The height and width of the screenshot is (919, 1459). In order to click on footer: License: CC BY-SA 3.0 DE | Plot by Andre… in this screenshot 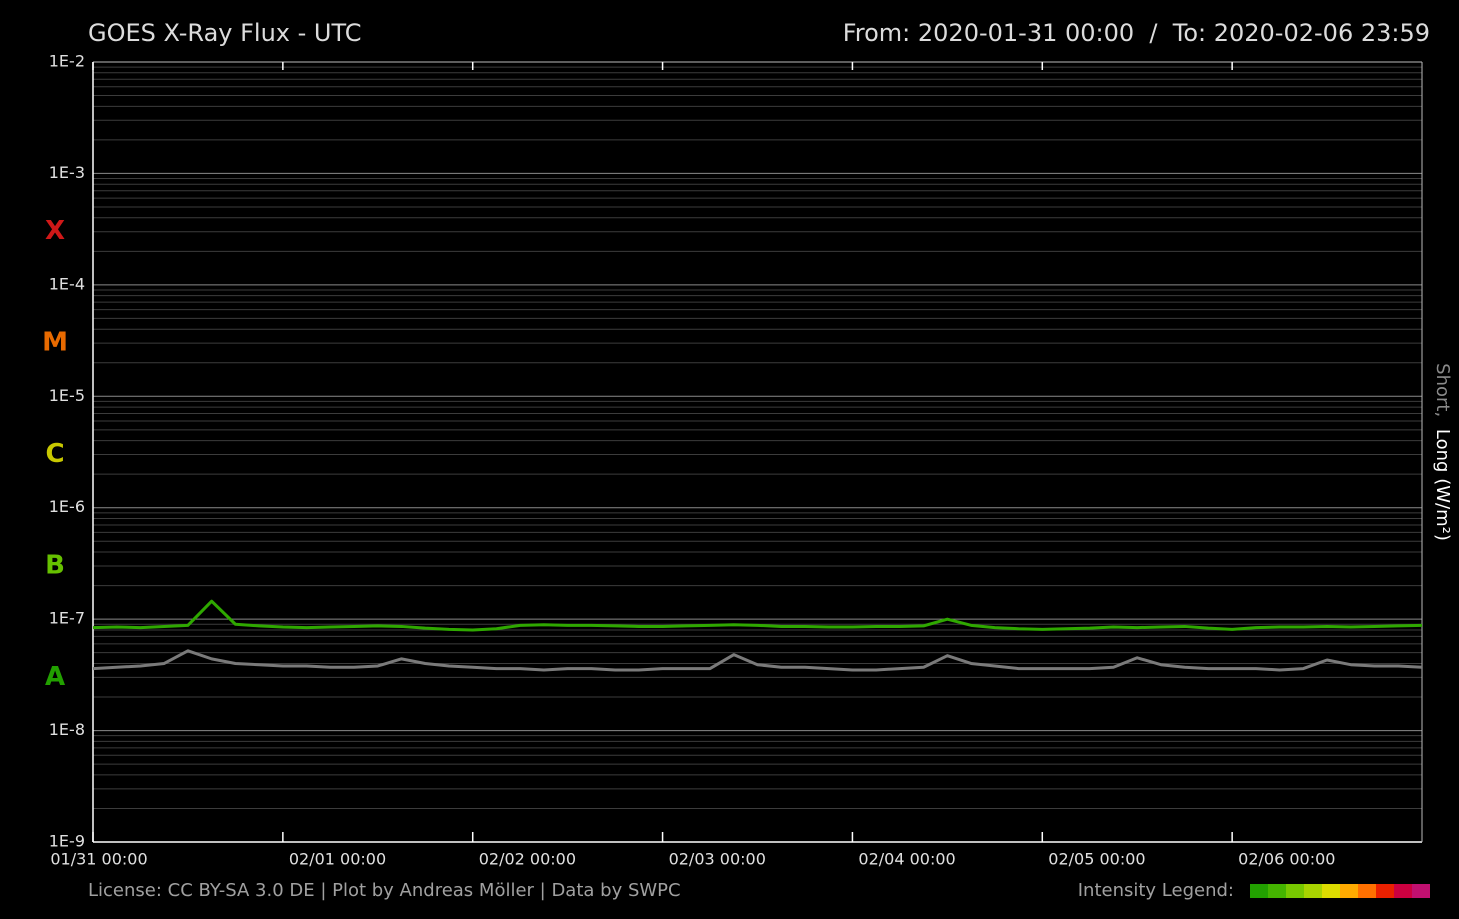, I will do `click(384, 890)`.